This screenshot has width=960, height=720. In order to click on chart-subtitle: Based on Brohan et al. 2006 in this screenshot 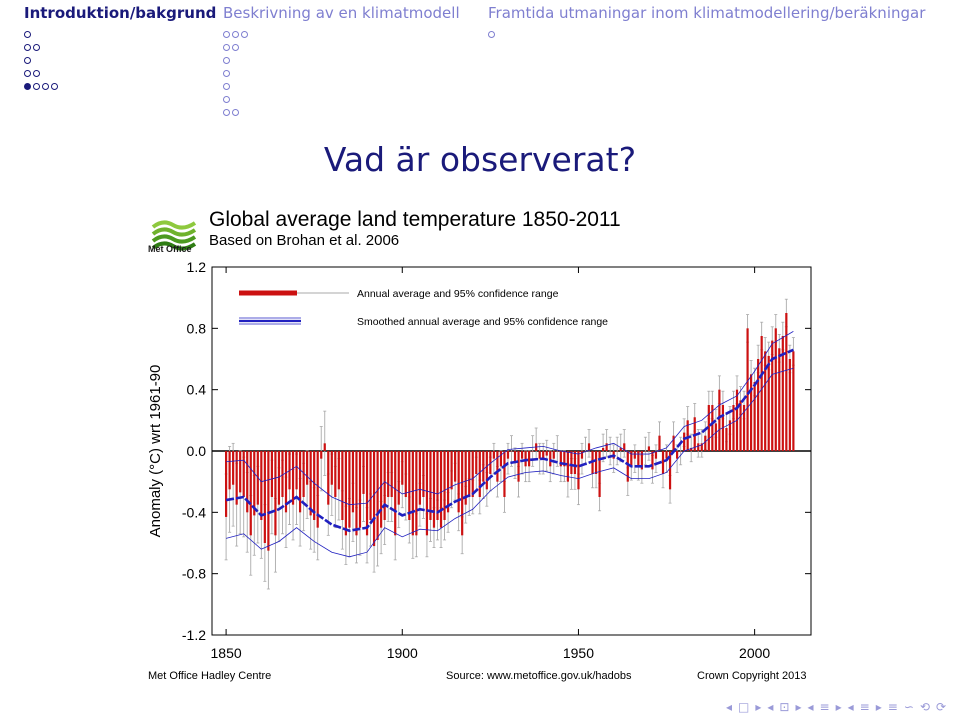, I will do `click(304, 240)`.